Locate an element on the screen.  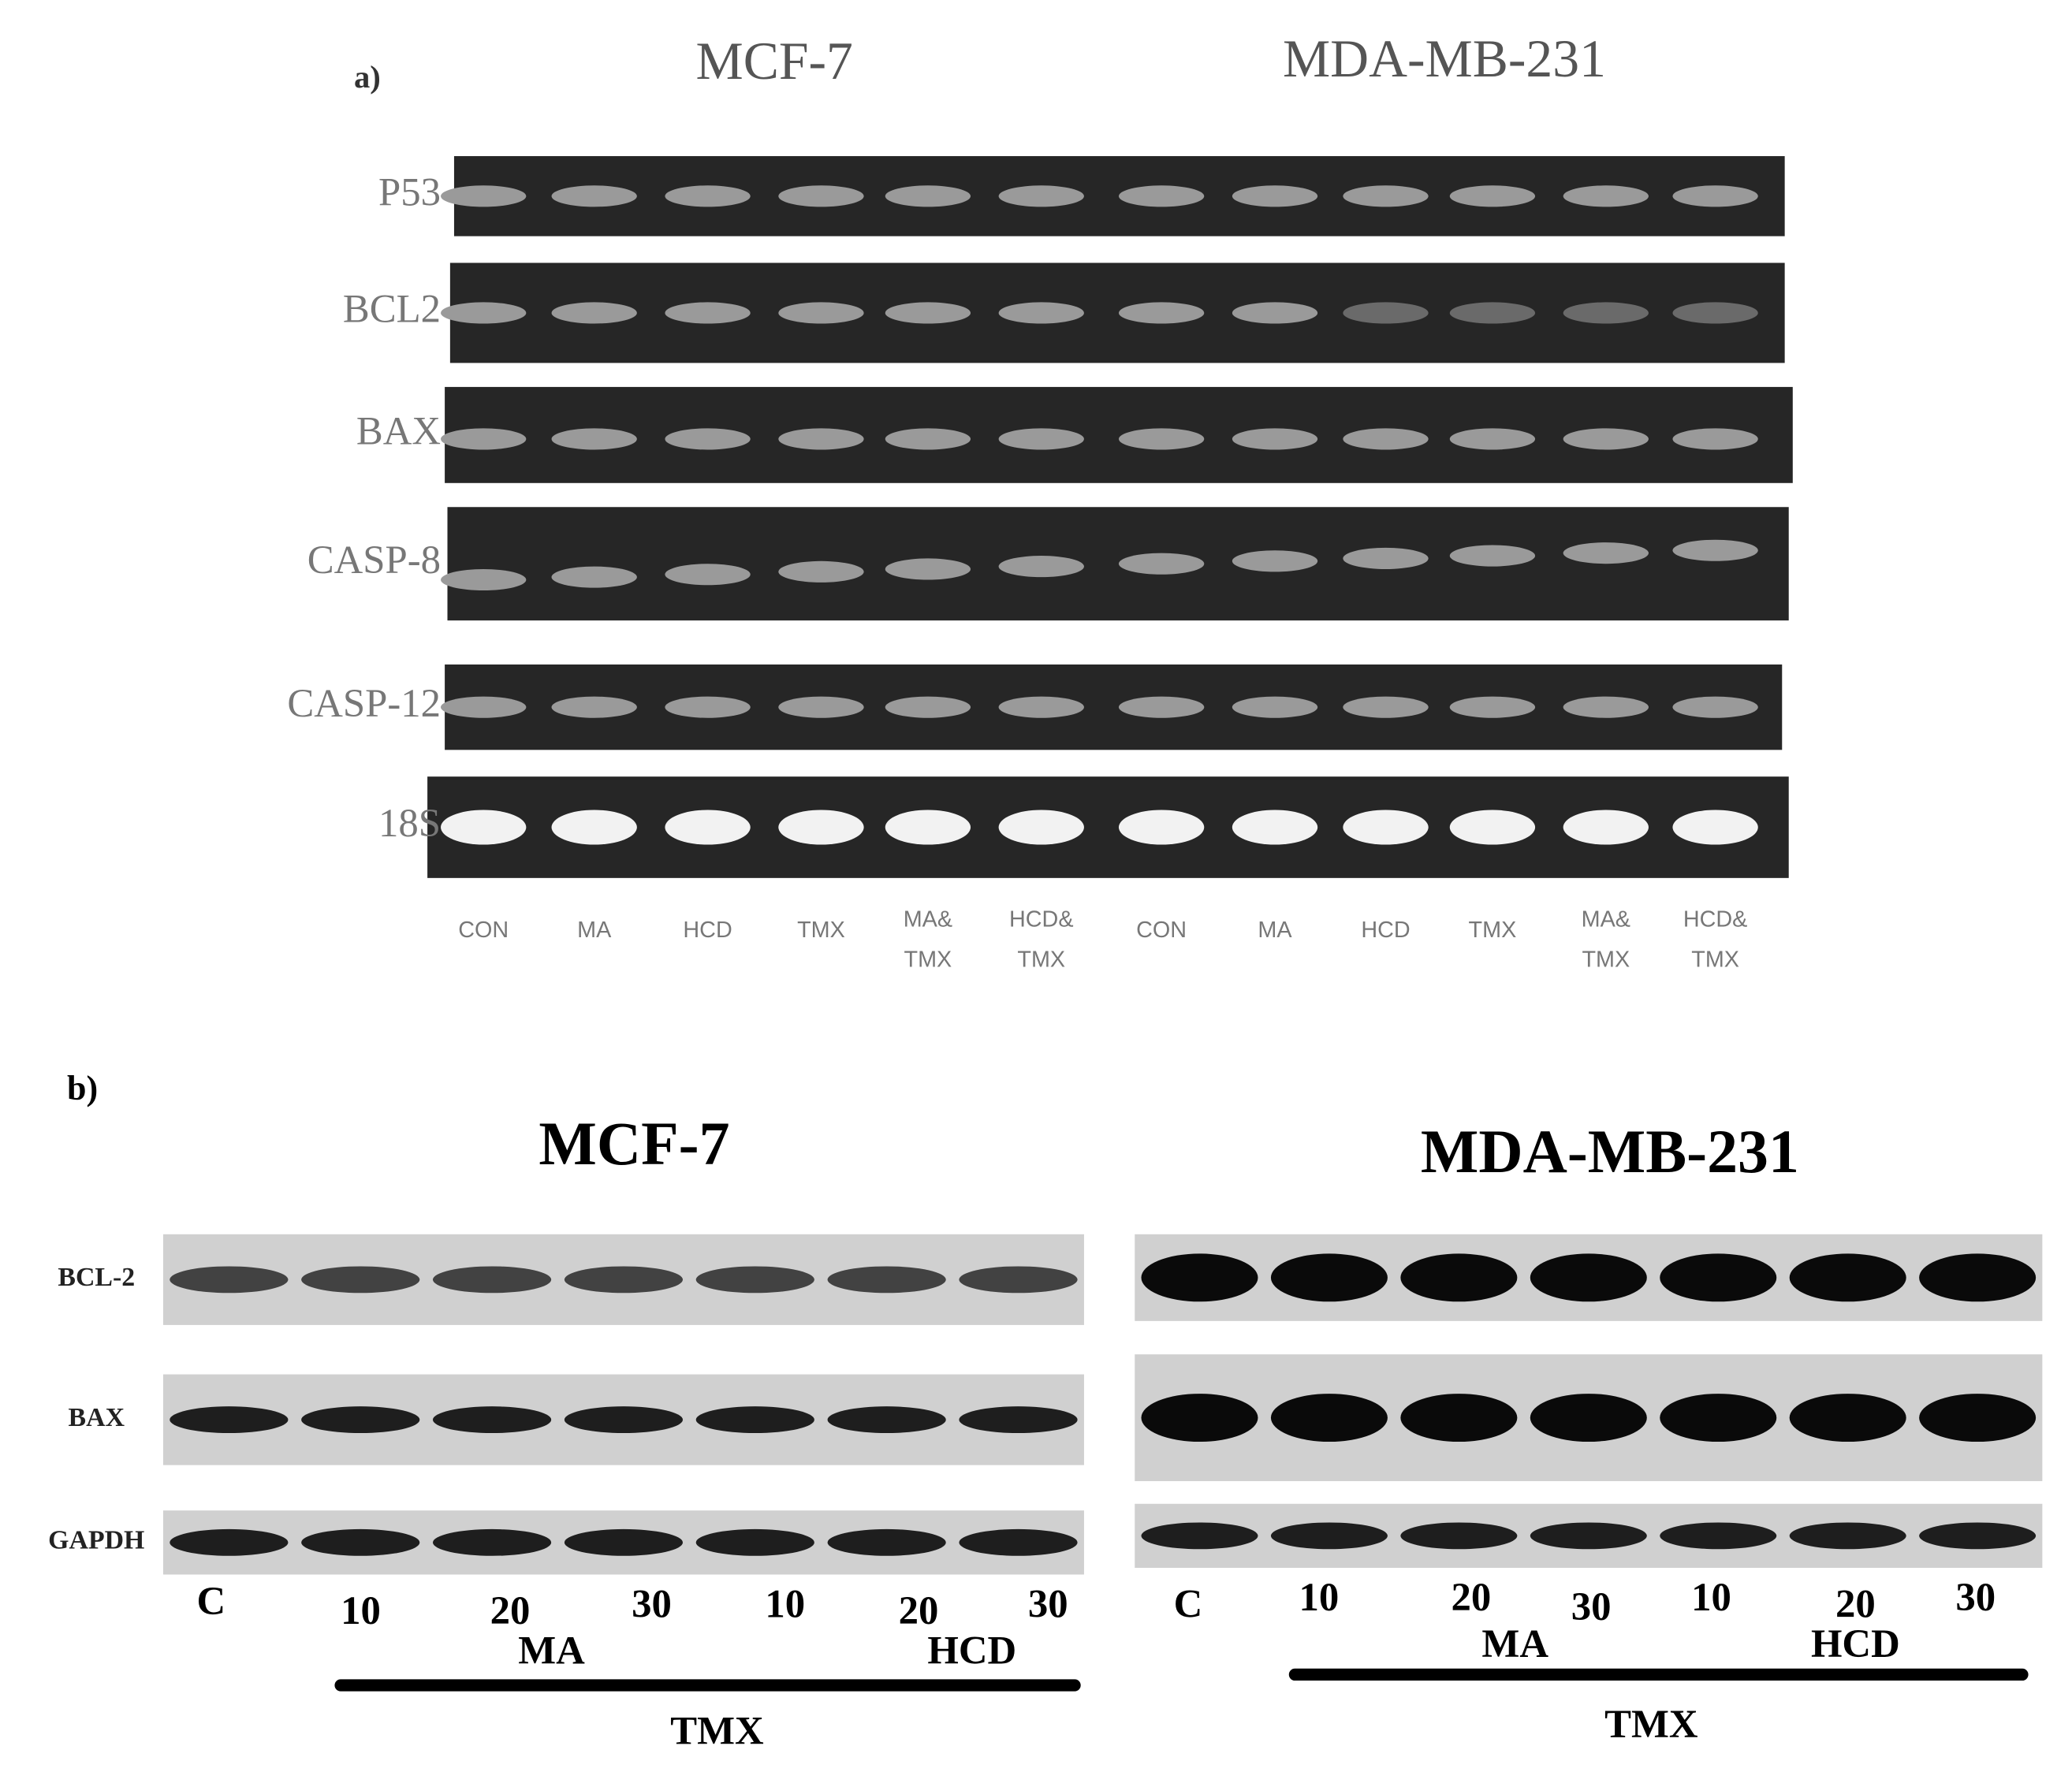
group-title: MCF-7 is located at coordinates (633, 1144).